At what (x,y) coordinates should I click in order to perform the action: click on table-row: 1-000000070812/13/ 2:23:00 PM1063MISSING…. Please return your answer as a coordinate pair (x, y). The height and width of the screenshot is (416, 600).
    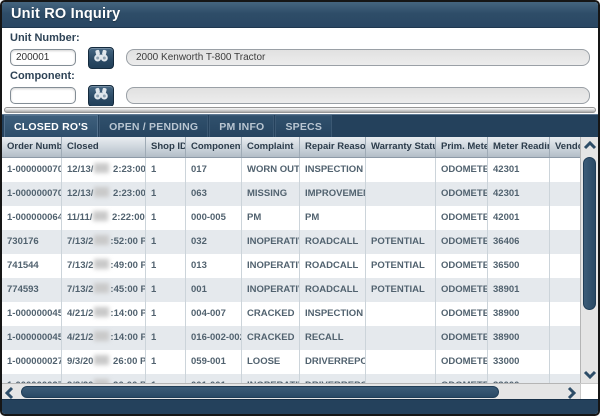
    Looking at the image, I should click on (291, 194).